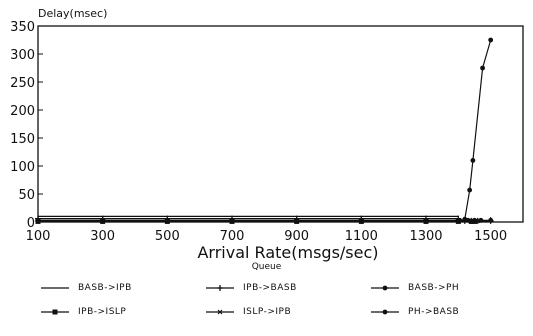 Image resolution: width=533 pixels, height=336 pixels. What do you see at coordinates (267, 312) in the screenshot?
I see `legend-label: ISLP->IPB` at bounding box center [267, 312].